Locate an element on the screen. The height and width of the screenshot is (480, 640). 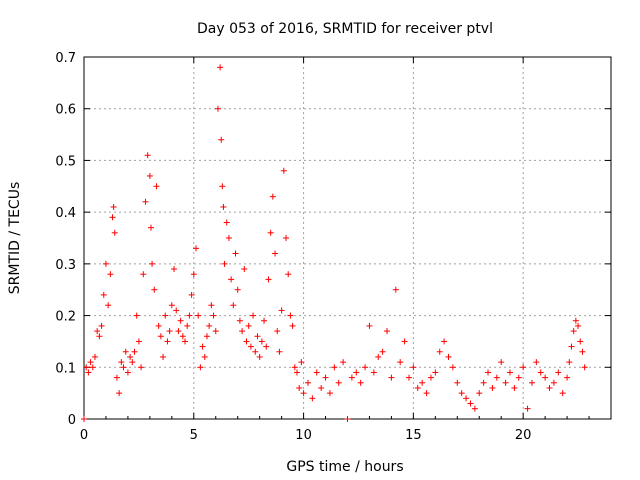
x-tick-label: 20 is located at coordinates (523, 435).